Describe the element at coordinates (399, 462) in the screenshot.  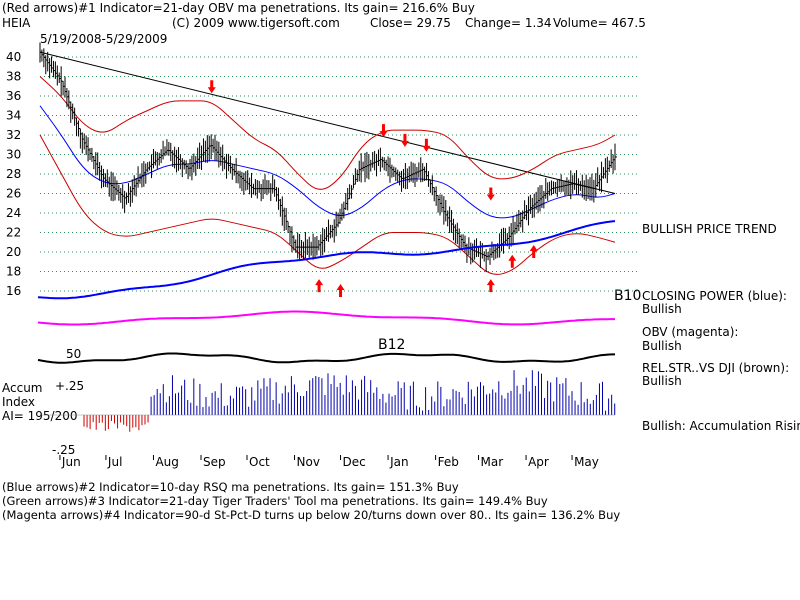
I see `x-tick-label: Jan` at that location.